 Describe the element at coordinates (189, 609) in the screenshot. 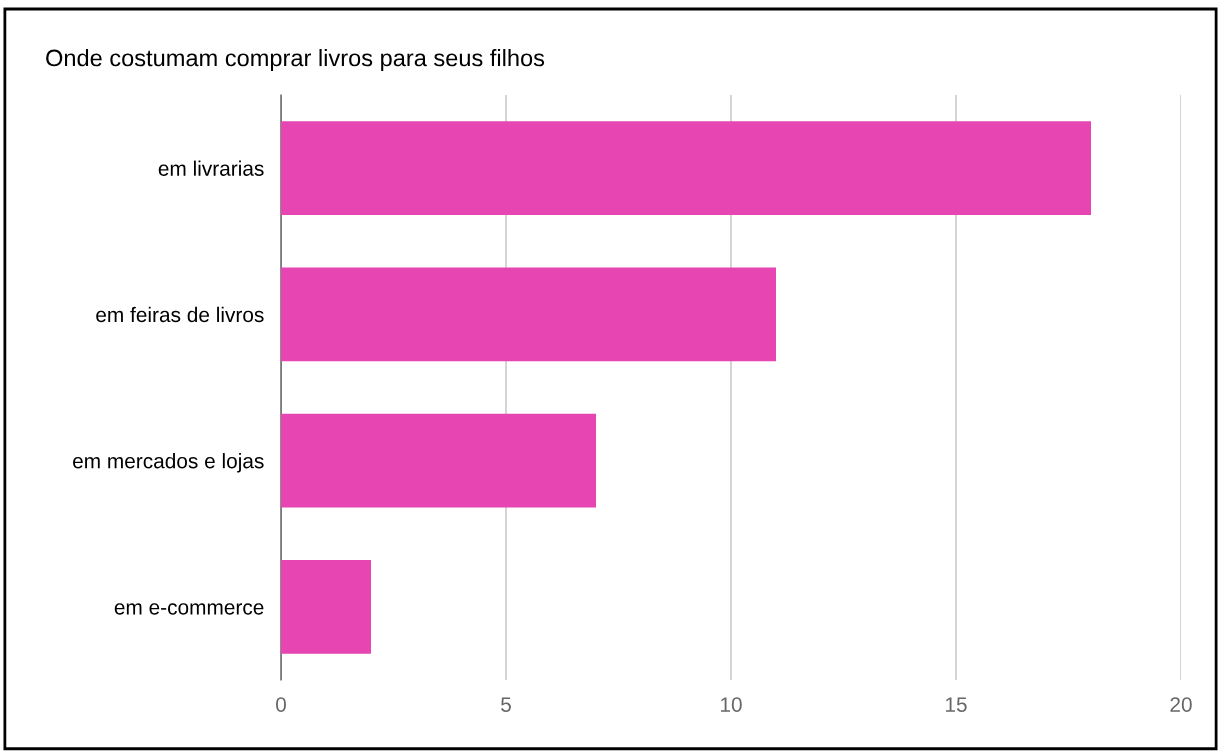

I see `y-tick-label: em e-commerce` at that location.